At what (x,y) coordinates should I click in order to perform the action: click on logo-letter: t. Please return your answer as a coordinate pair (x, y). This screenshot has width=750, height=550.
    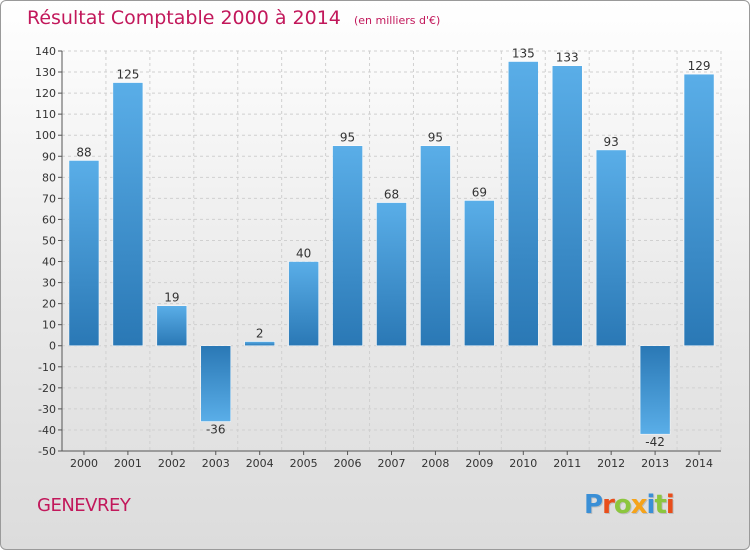
    Looking at the image, I should click on (660, 505).